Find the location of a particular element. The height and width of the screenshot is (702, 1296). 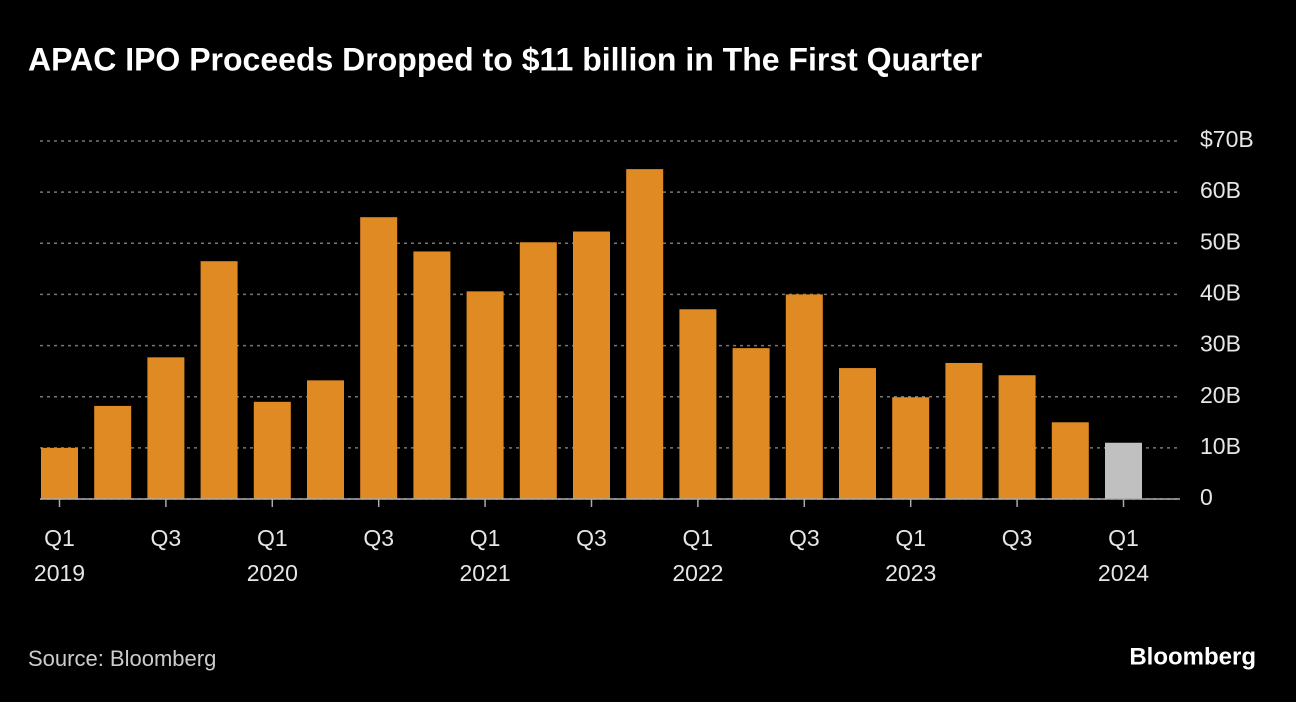

source: Source: Bloomberg is located at coordinates (122, 658).